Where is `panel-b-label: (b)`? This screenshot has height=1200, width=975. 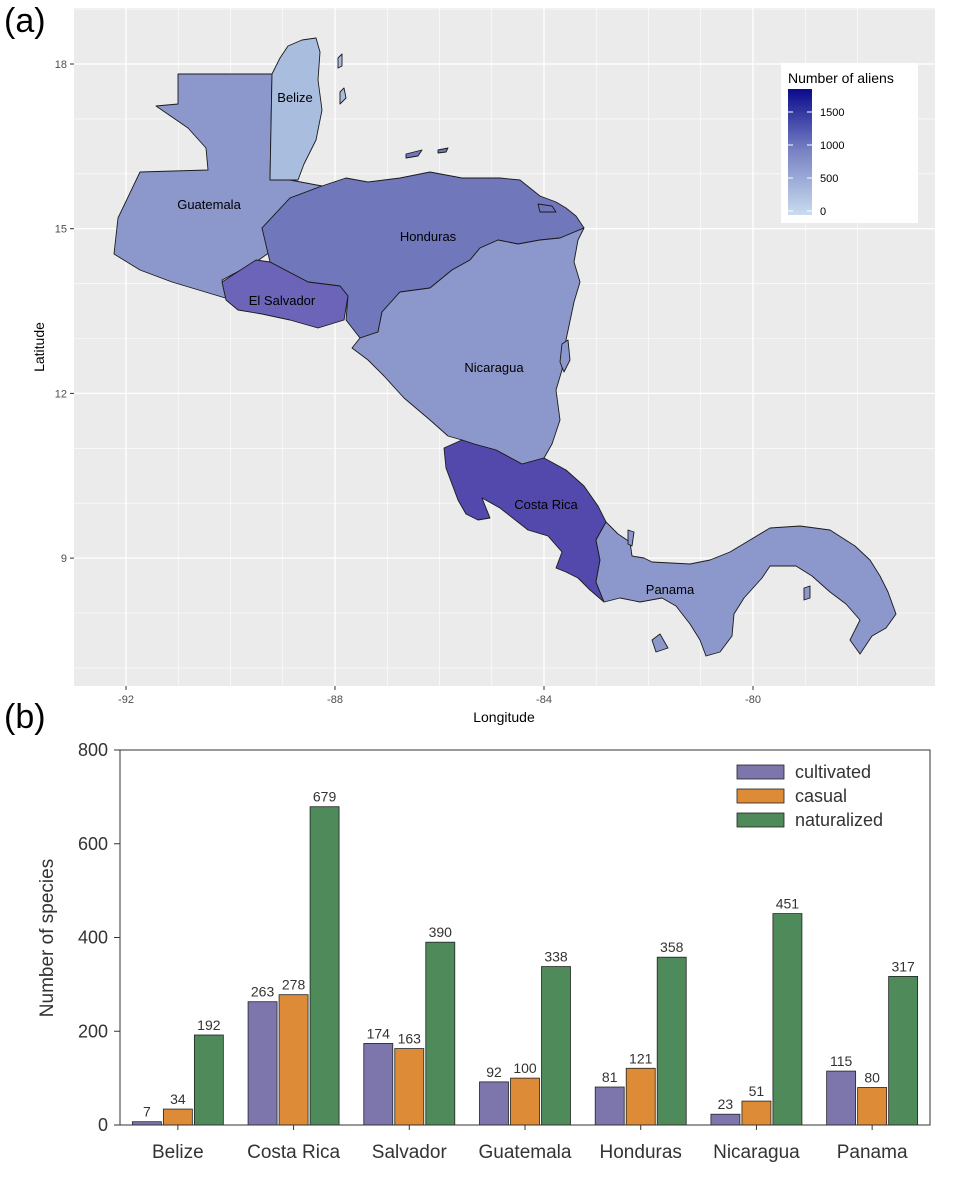 panel-b-label: (b) is located at coordinates (25, 717).